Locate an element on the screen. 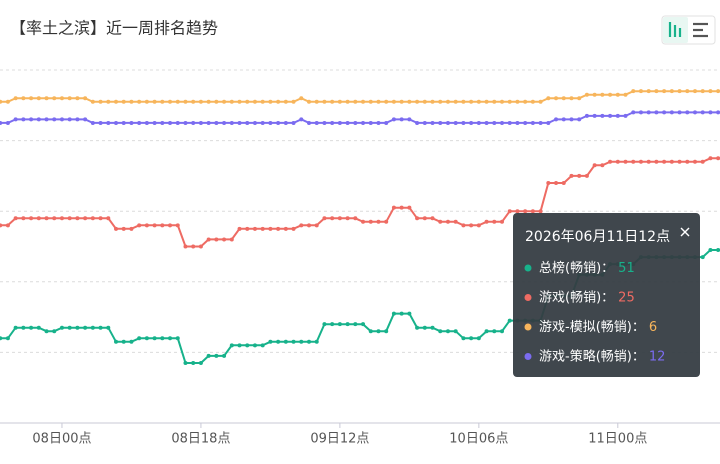 This screenshot has width=720, height=464. list-icon is located at coordinates (700, 30).